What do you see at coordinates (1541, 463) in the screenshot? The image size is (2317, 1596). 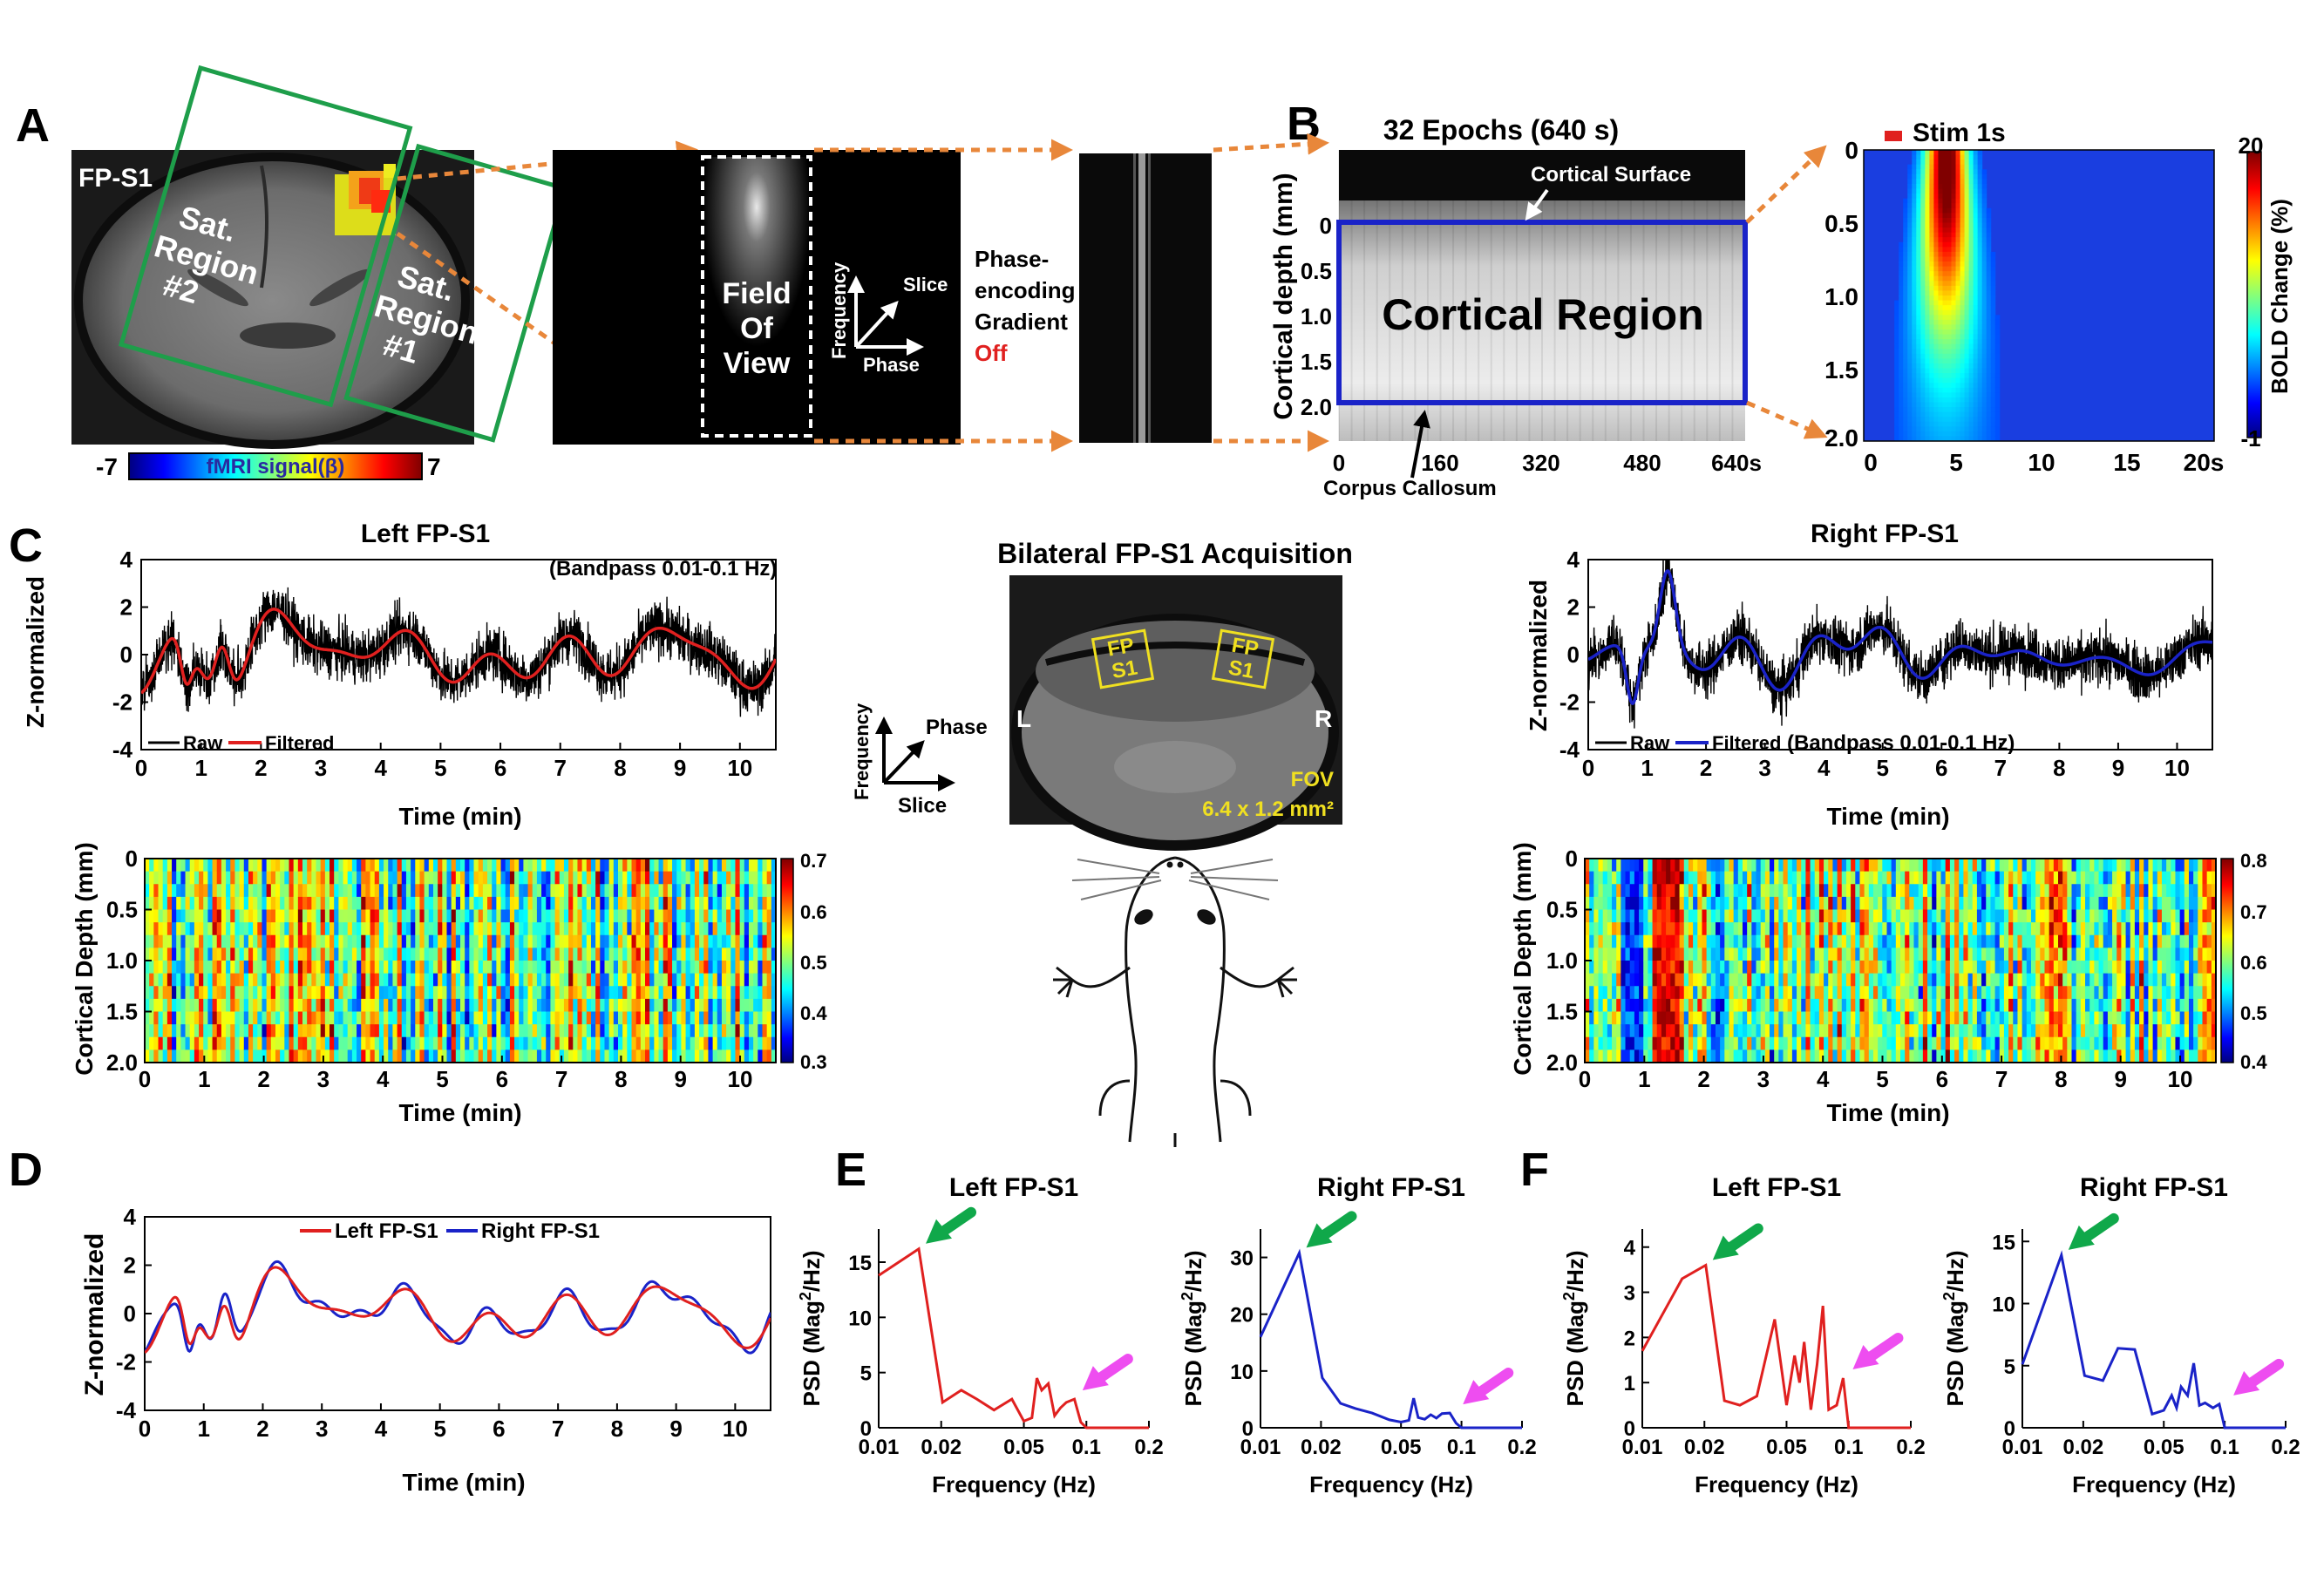 I see `b-xtick-2: 320` at bounding box center [1541, 463].